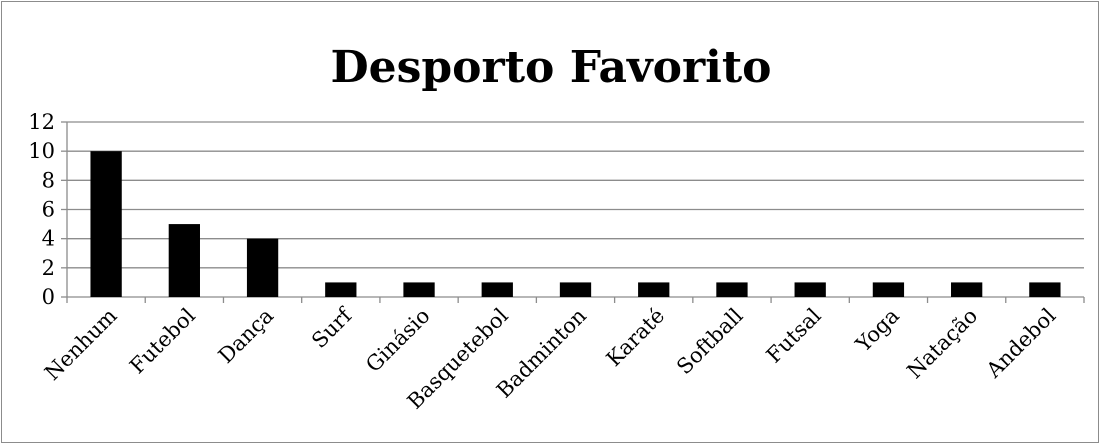  Describe the element at coordinates (636, 338) in the screenshot. I see `x-tick-label: Karaté` at that location.